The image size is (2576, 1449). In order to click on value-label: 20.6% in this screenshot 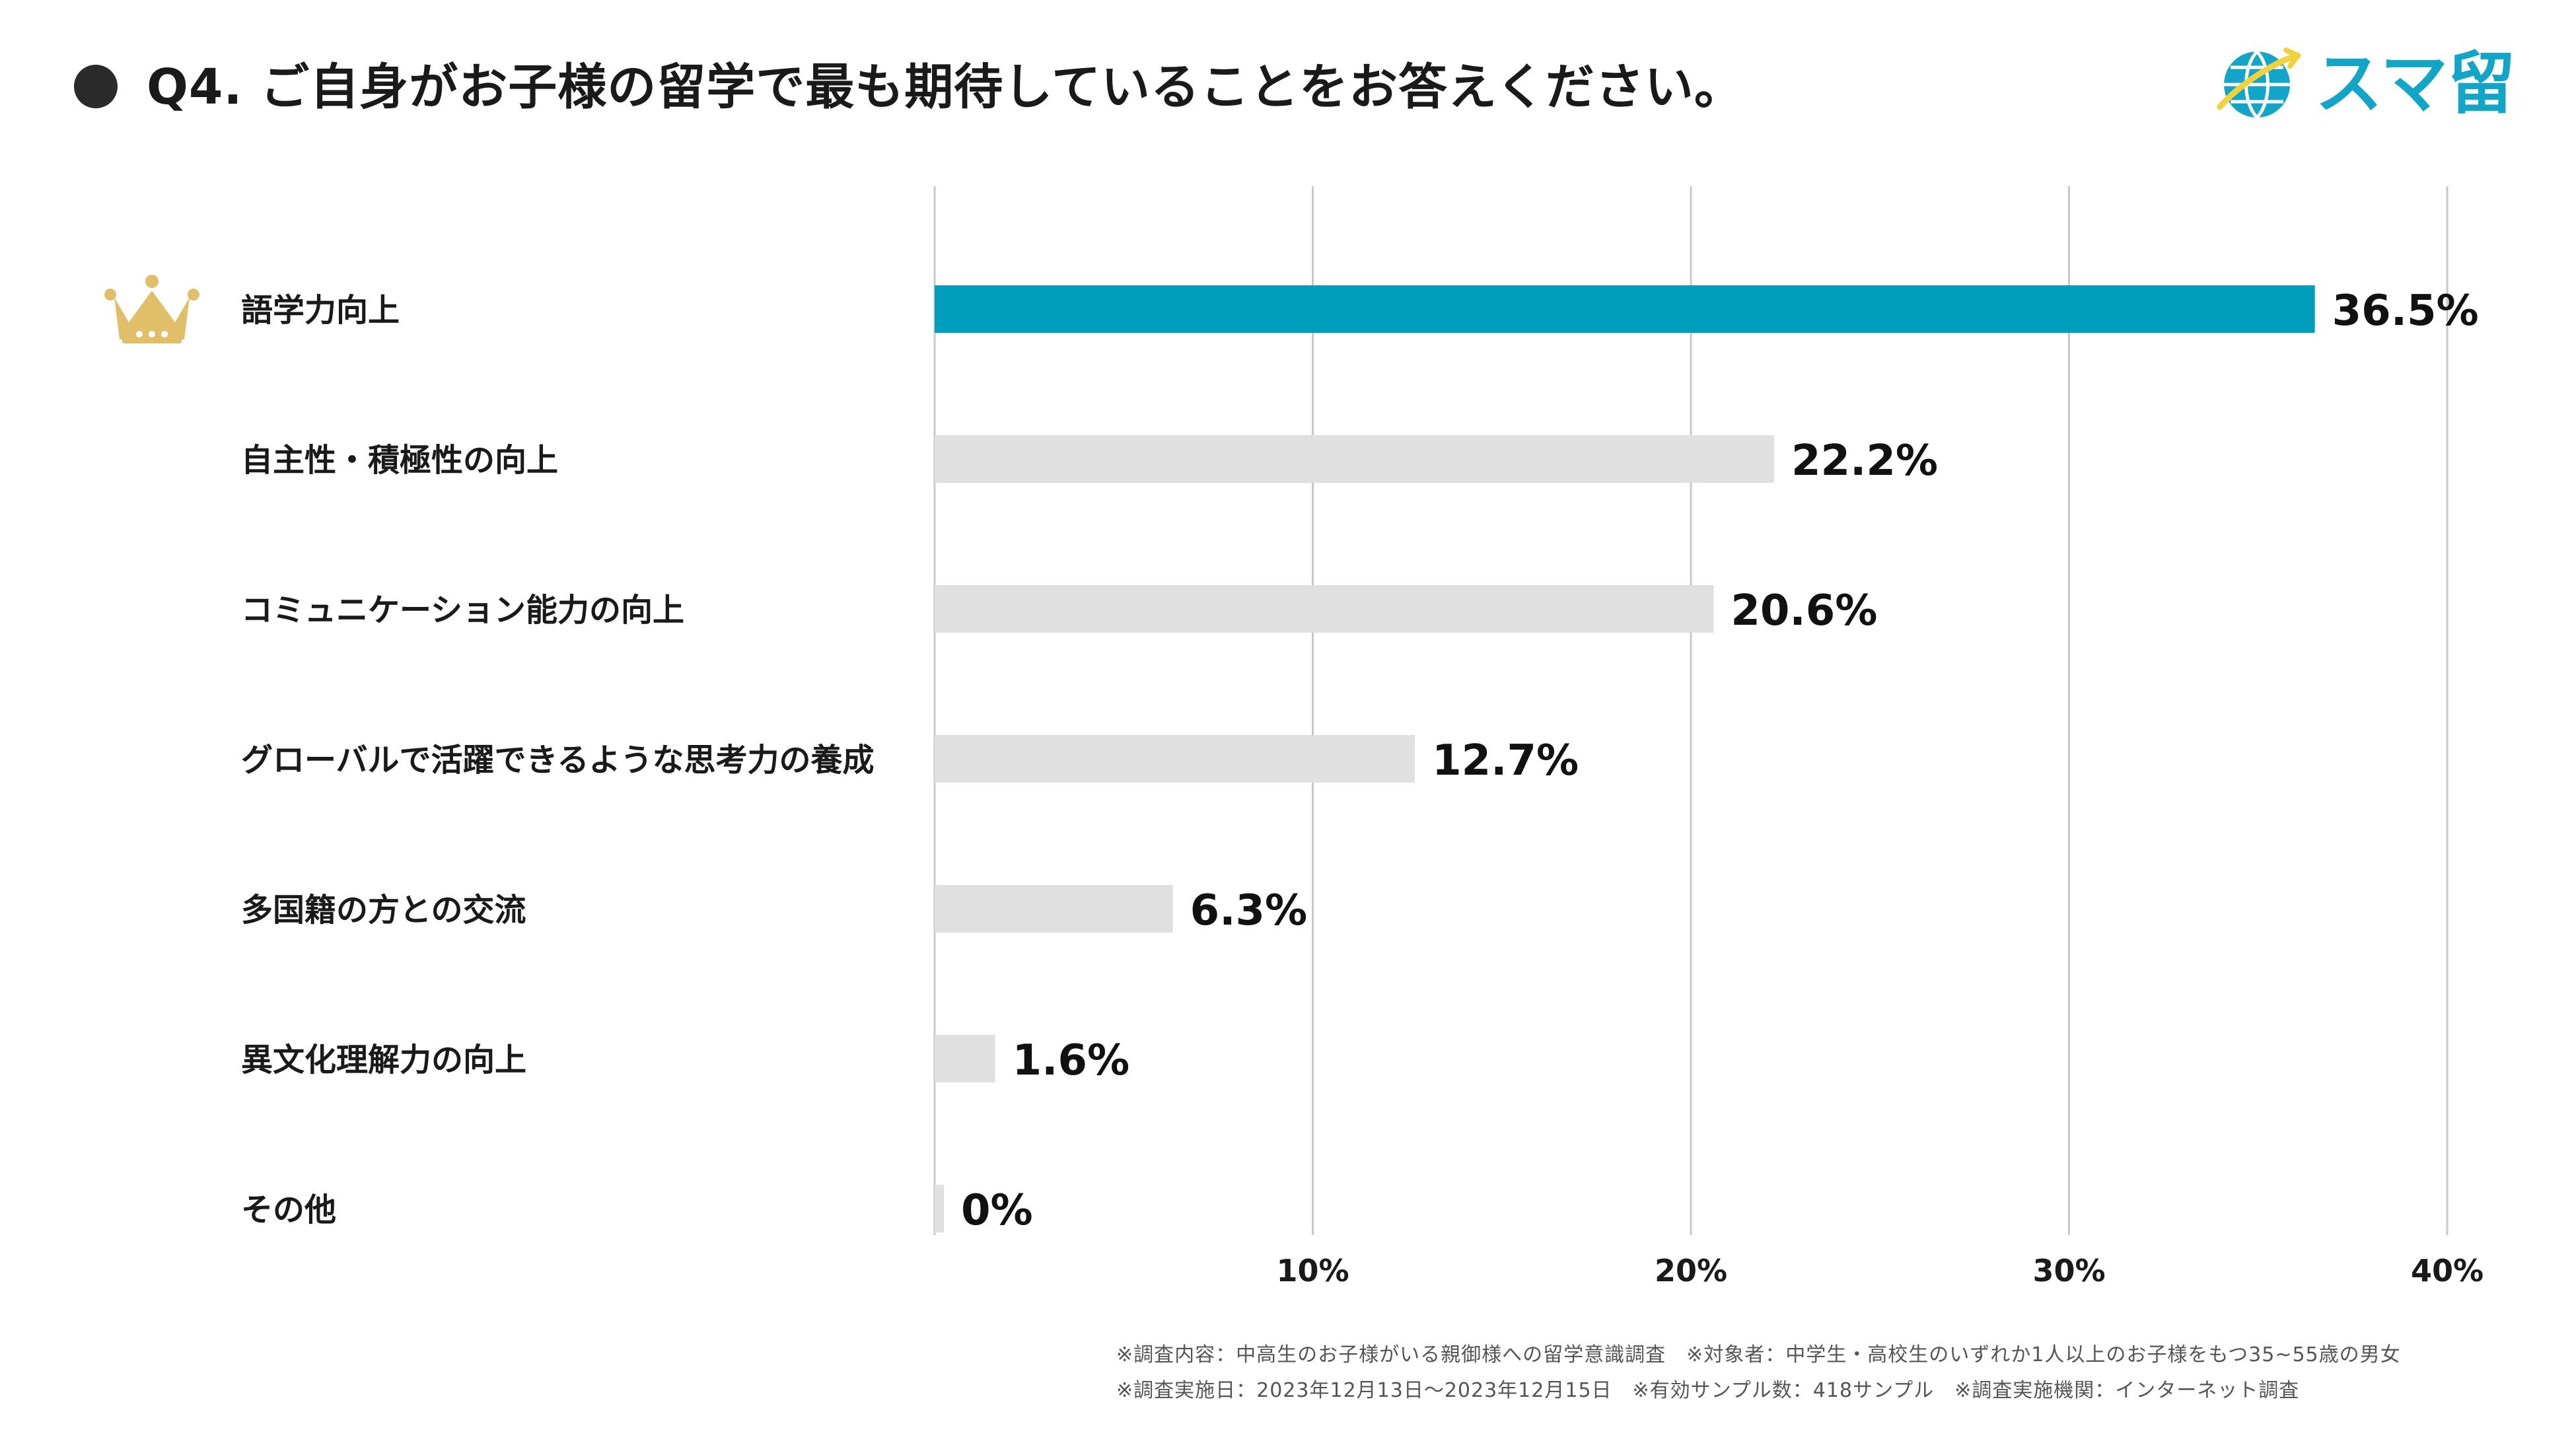, I will do `click(1804, 611)`.